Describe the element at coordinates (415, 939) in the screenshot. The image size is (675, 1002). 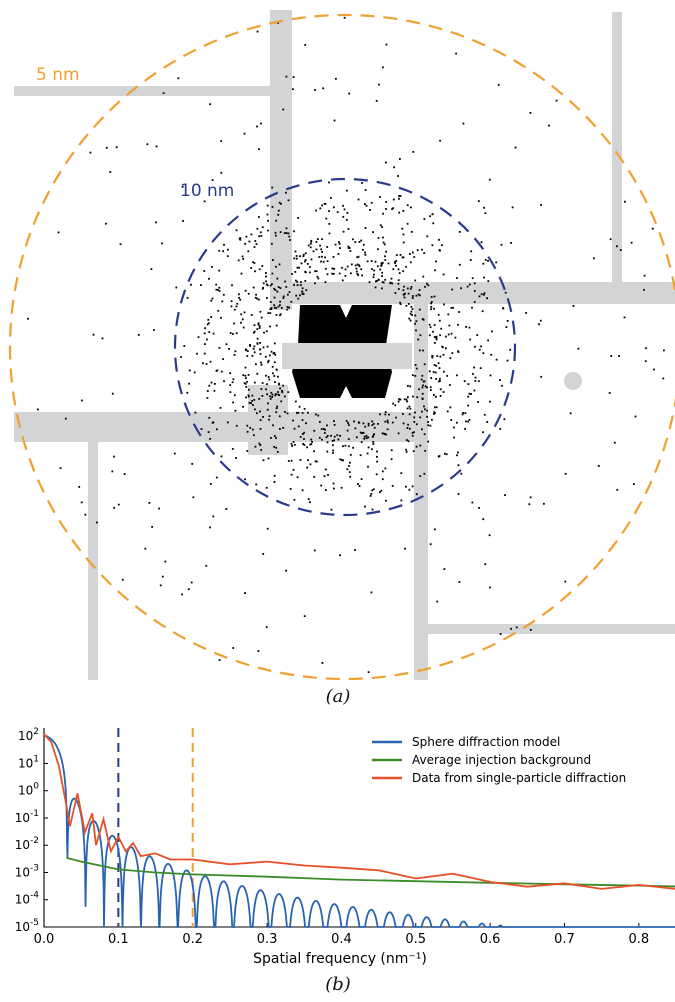
I see `x-tick-label: 0.5` at that location.